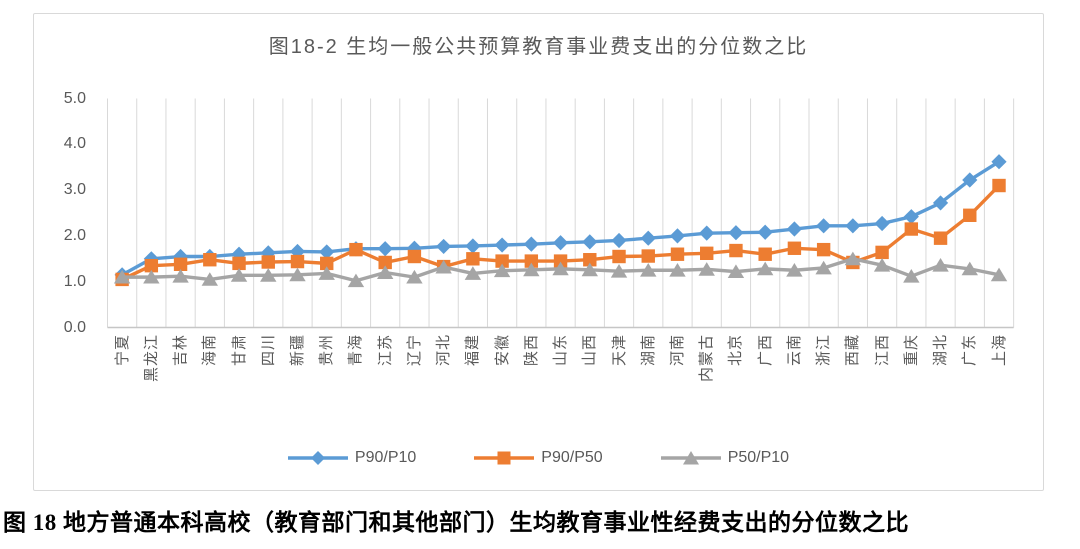 This screenshot has width=1080, height=549. Describe the element at coordinates (823, 267) in the screenshot. I see `data-point-P50/P10-浙江` at that location.